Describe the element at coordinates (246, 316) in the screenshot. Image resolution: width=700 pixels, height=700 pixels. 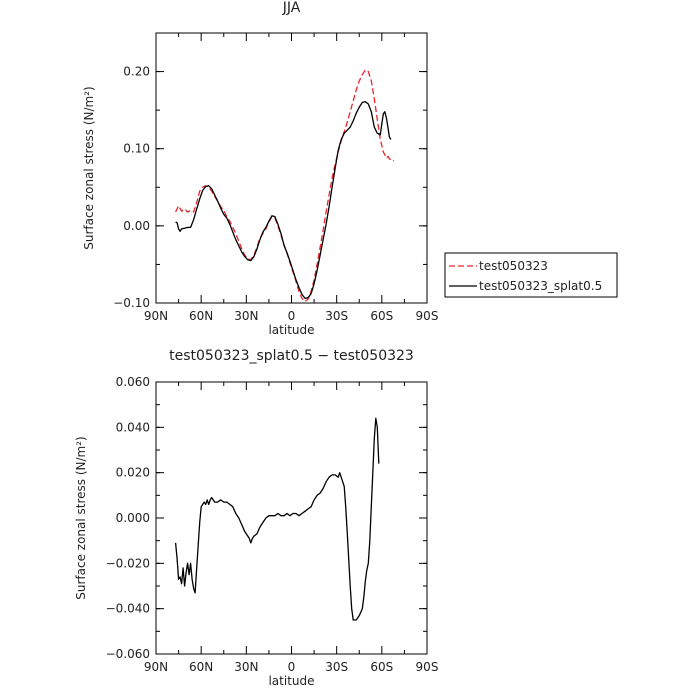
I see `top-x-tick-label: 30N` at that location.